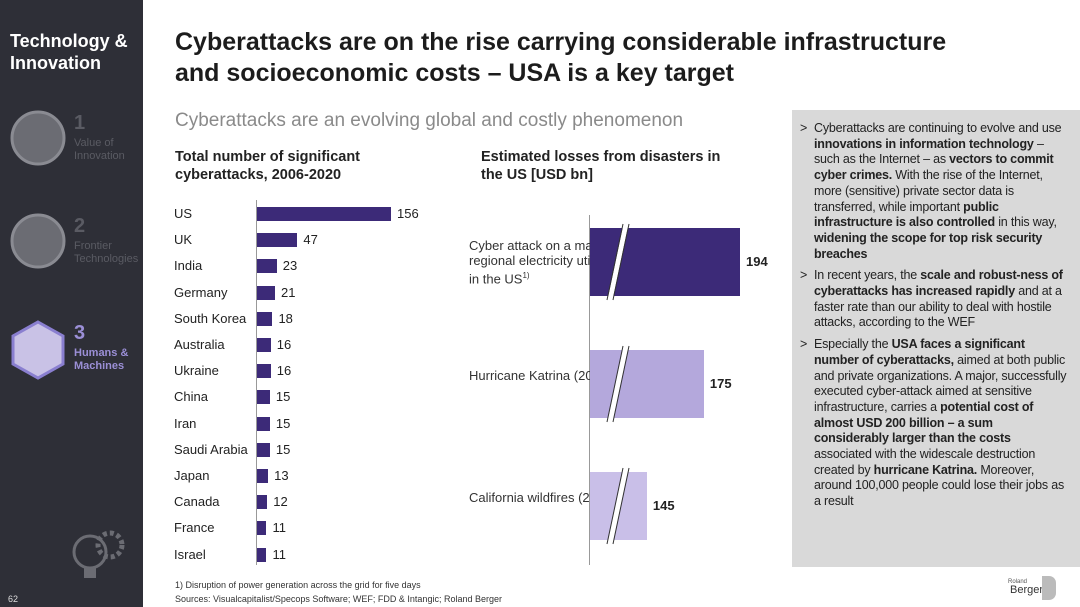 This screenshot has width=1080, height=607. Describe the element at coordinates (934, 167) in the screenshot. I see `text-run: vectors to commit cyber crimes.` at that location.